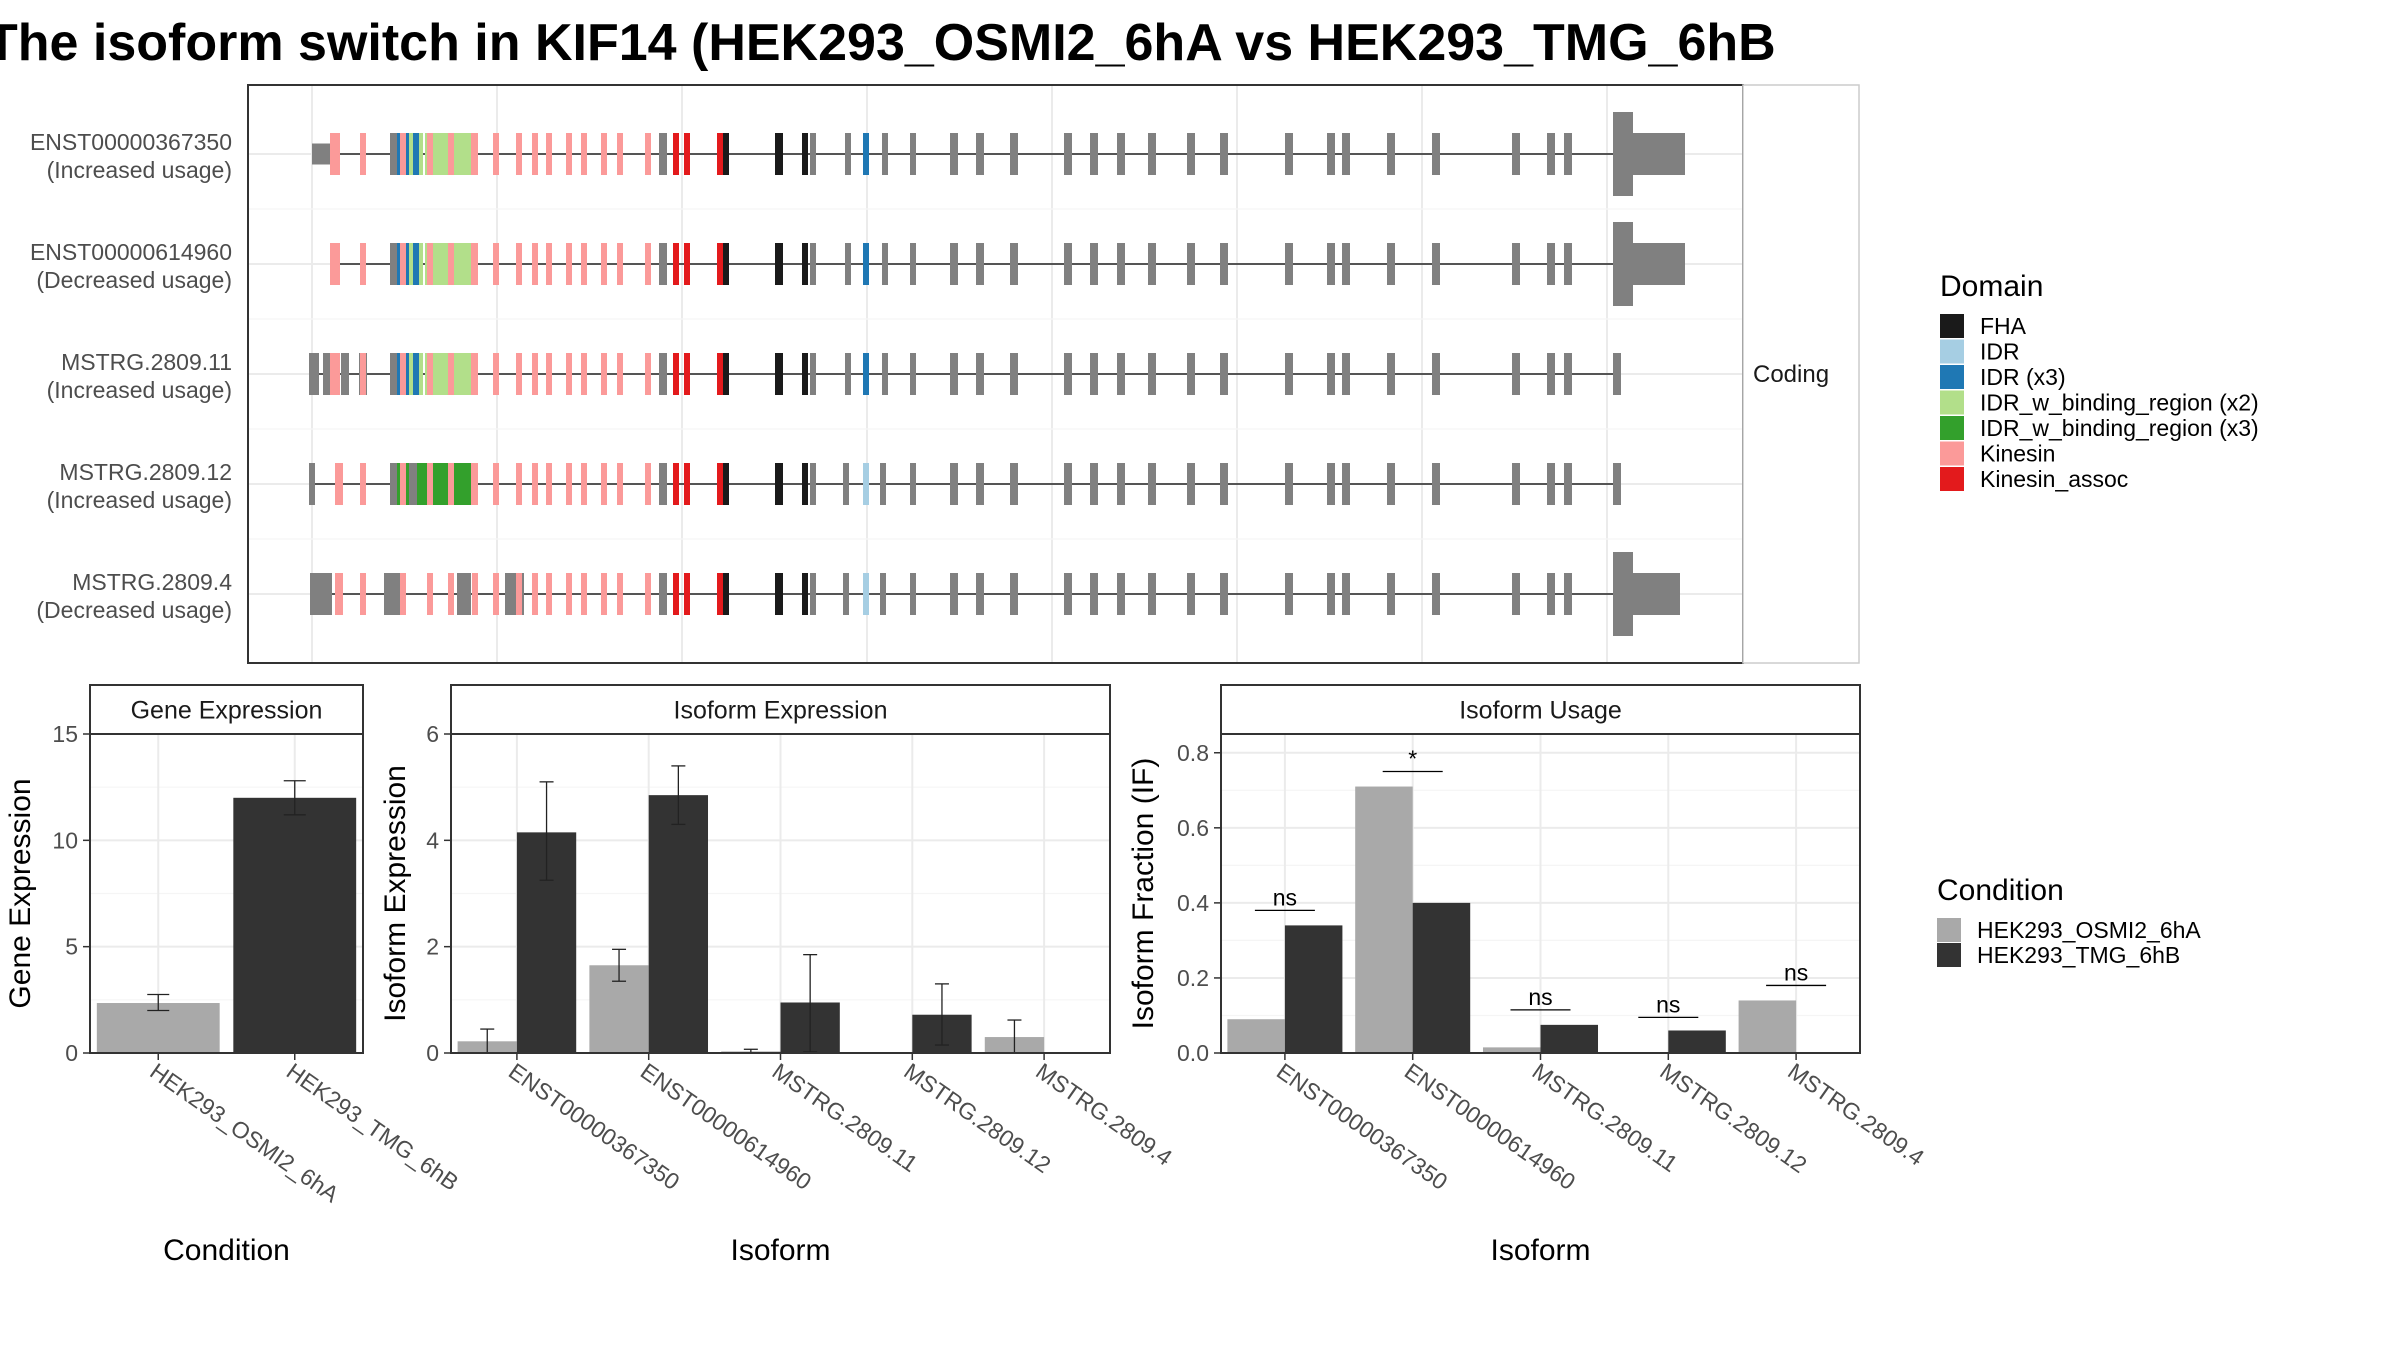 This screenshot has width=2400, height=1350. Describe the element at coordinates (1952, 351) in the screenshot. I see `domain-legend-key` at that location.